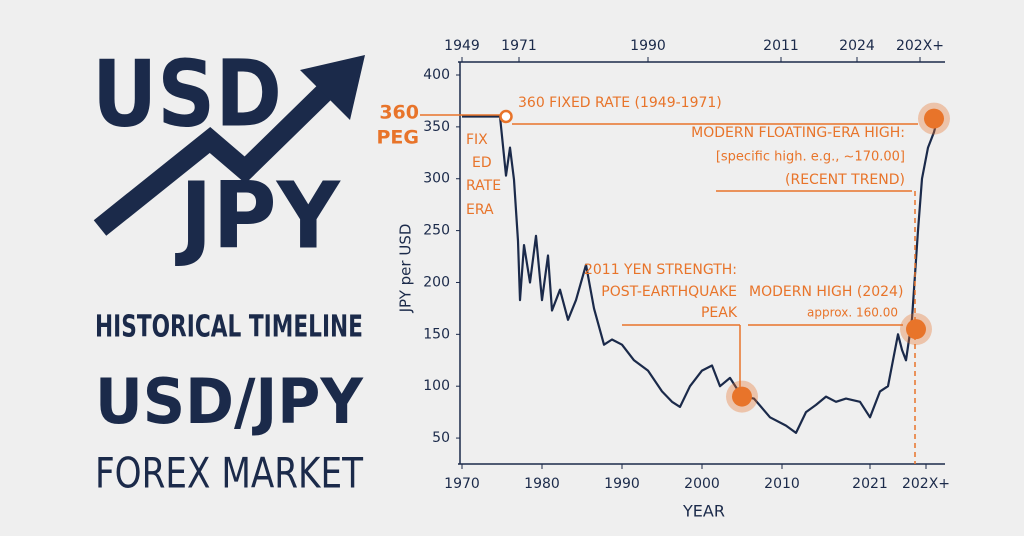 The width and height of the screenshot is (1024, 536). Describe the element at coordinates (229, 473) in the screenshot. I see `market-title: FOREX MARKET` at that location.